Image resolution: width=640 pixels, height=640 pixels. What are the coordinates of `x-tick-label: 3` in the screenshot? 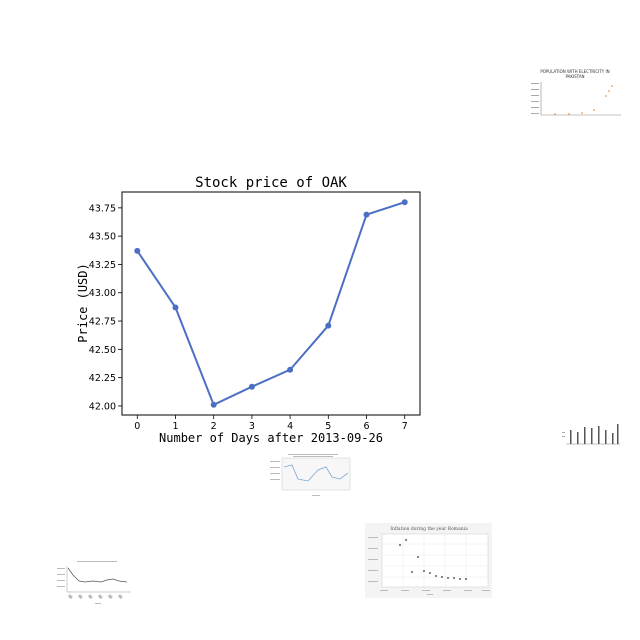 It's located at (252, 426).